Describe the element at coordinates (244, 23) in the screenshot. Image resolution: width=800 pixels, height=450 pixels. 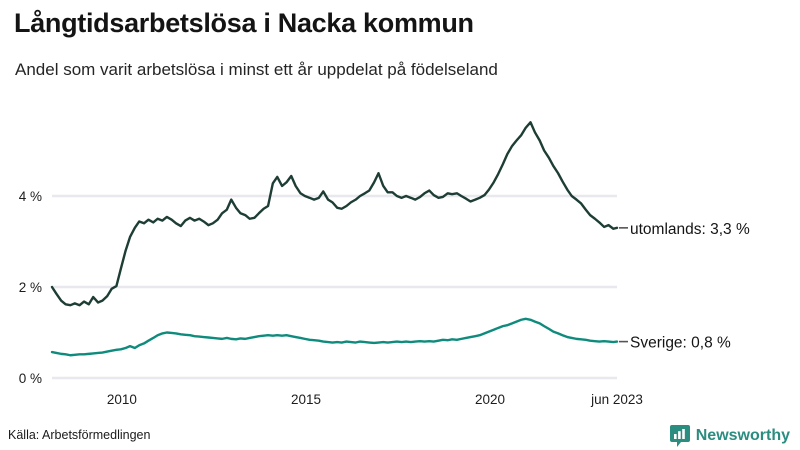
I see `page-title: Långtidsarbetslösa i Nacka kommun` at that location.